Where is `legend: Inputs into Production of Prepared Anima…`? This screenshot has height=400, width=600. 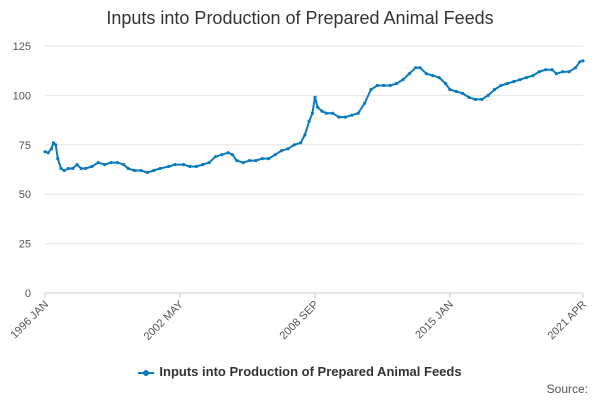
legend: Inputs into Production of Prepared Anima… is located at coordinates (300, 371).